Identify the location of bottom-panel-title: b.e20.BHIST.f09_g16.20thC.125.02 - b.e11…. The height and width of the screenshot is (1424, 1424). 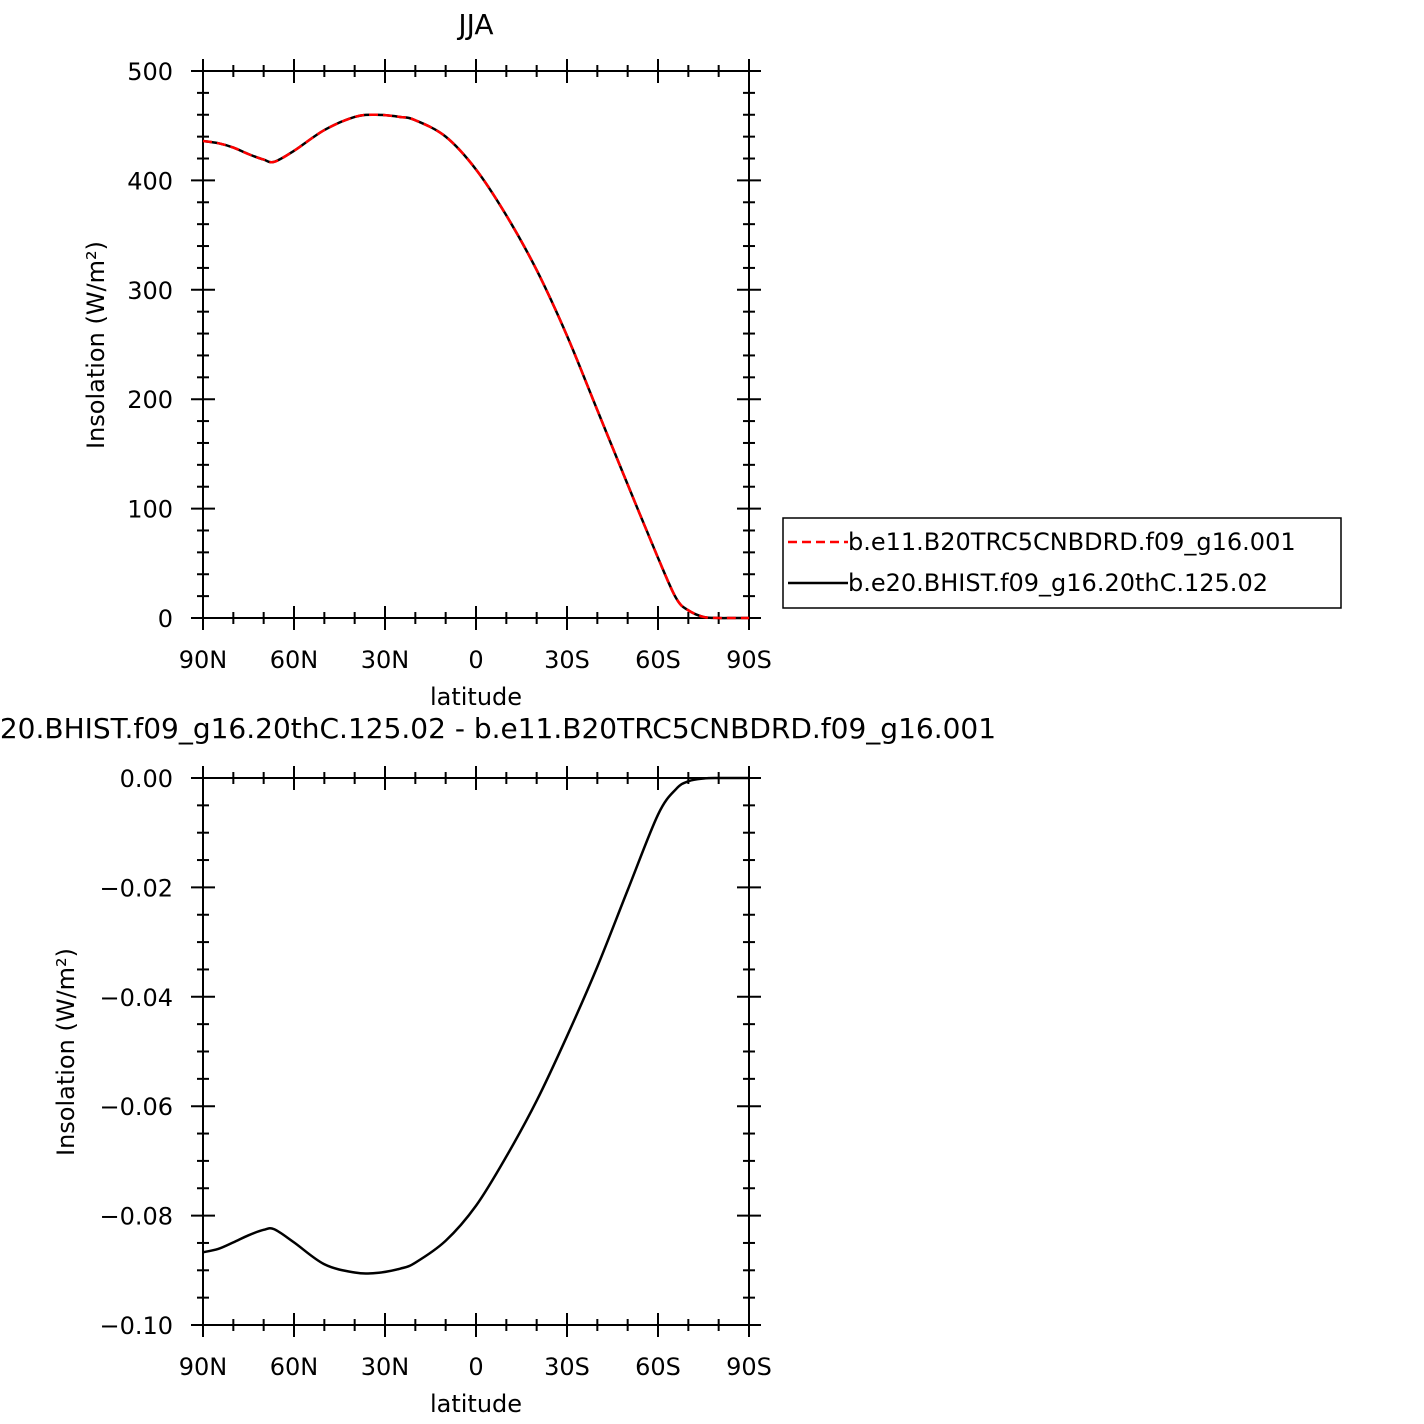
(498, 728).